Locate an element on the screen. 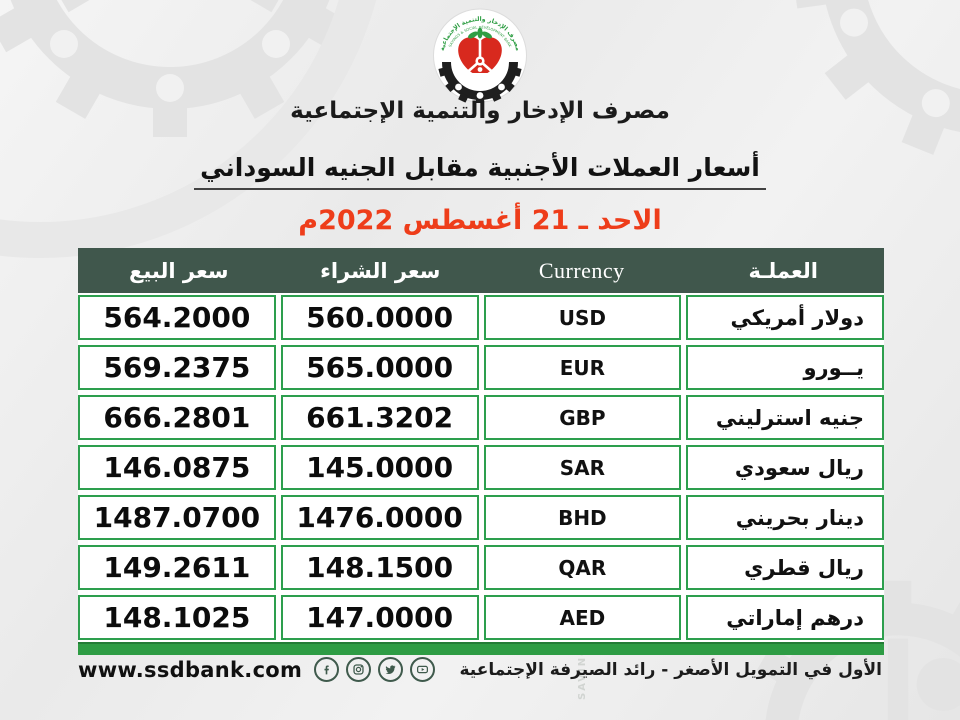 The image size is (960, 720). currency-code-cell: BHD is located at coordinates (582, 517).